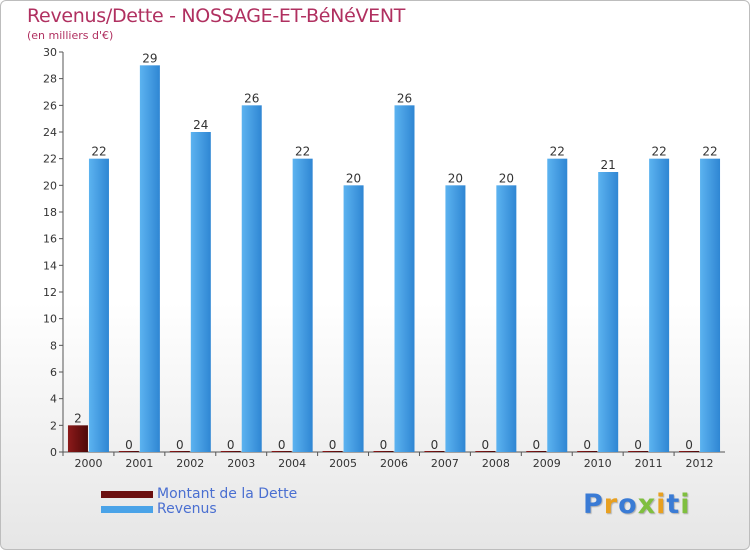 Image resolution: width=750 pixels, height=550 pixels. Describe the element at coordinates (53, 399) in the screenshot. I see `y-tick-label: 4` at that location.